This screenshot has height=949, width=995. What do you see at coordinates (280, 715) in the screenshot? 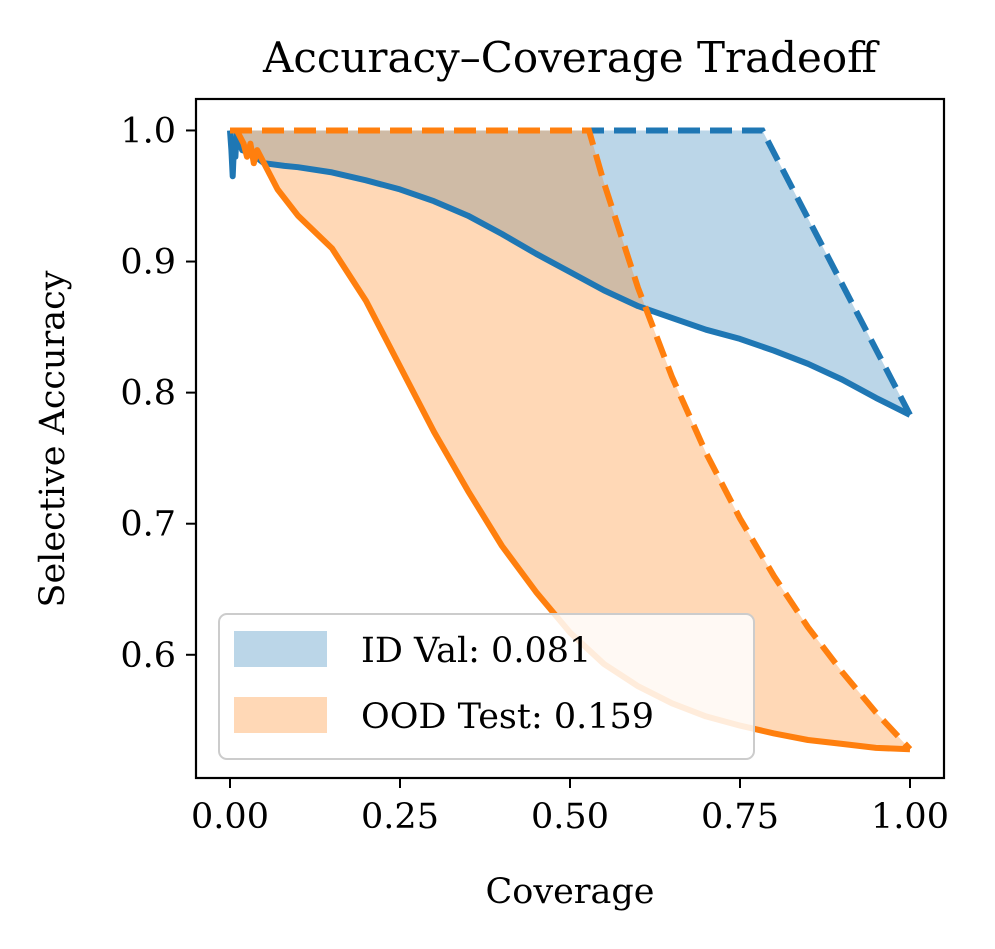
I see `legend-swatch-ood-test` at bounding box center [280, 715].